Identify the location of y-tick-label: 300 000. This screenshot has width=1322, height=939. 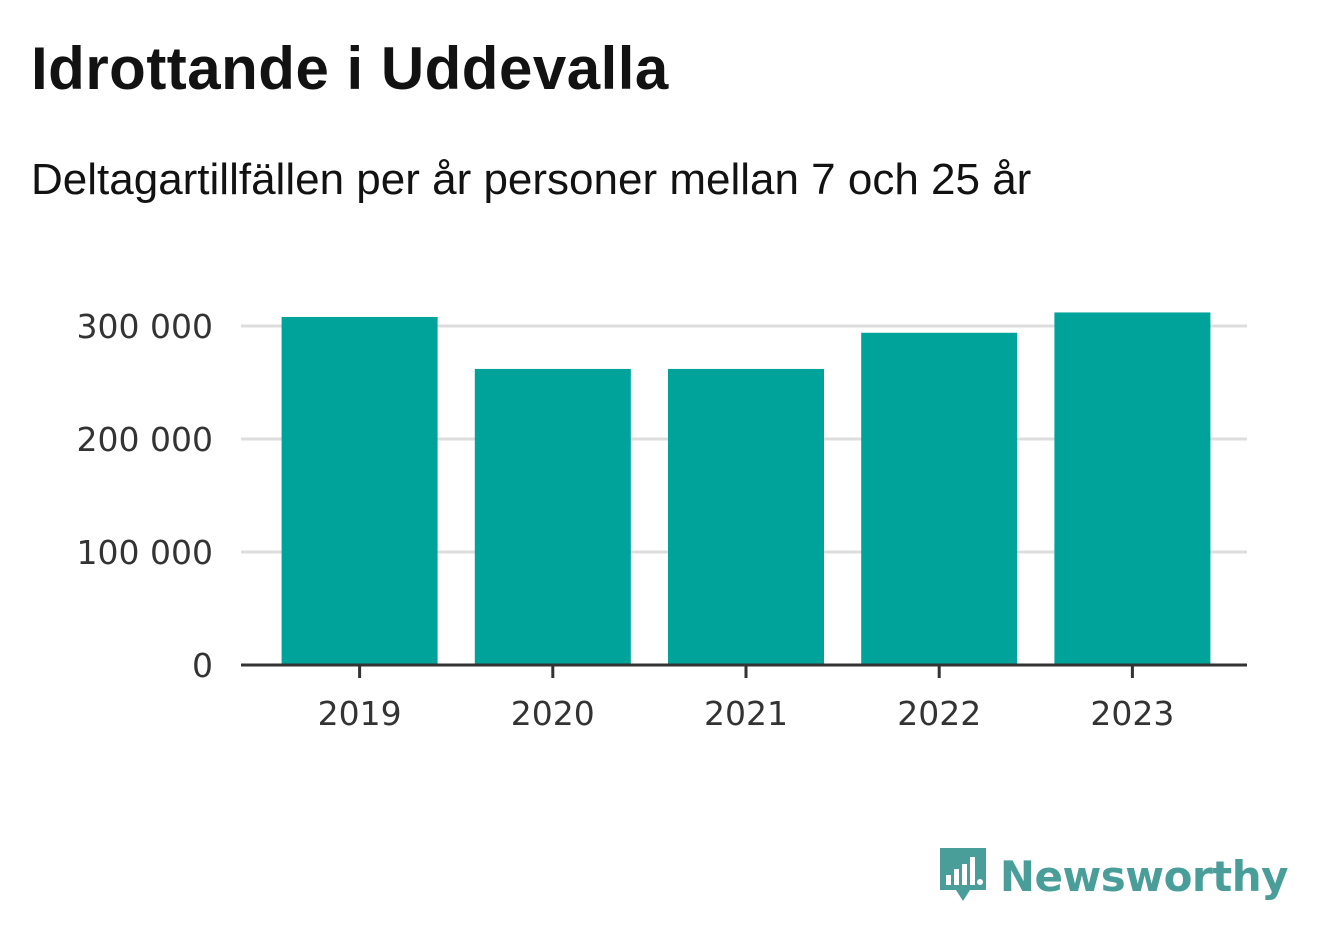
(145, 326).